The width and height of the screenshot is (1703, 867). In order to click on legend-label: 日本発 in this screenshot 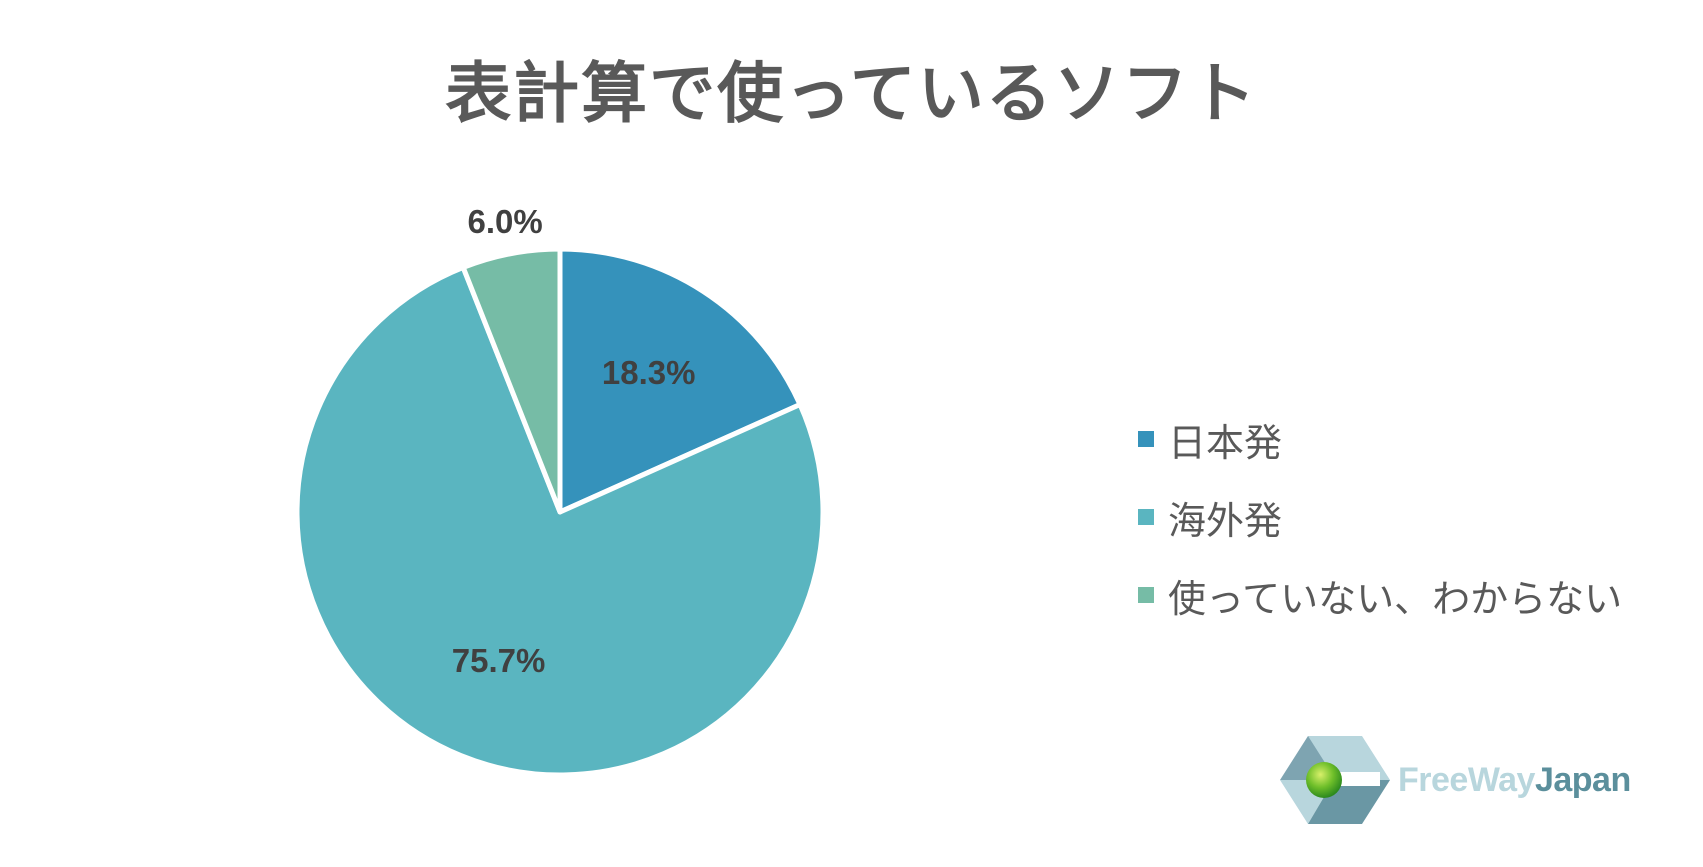, I will do `click(1225, 442)`.